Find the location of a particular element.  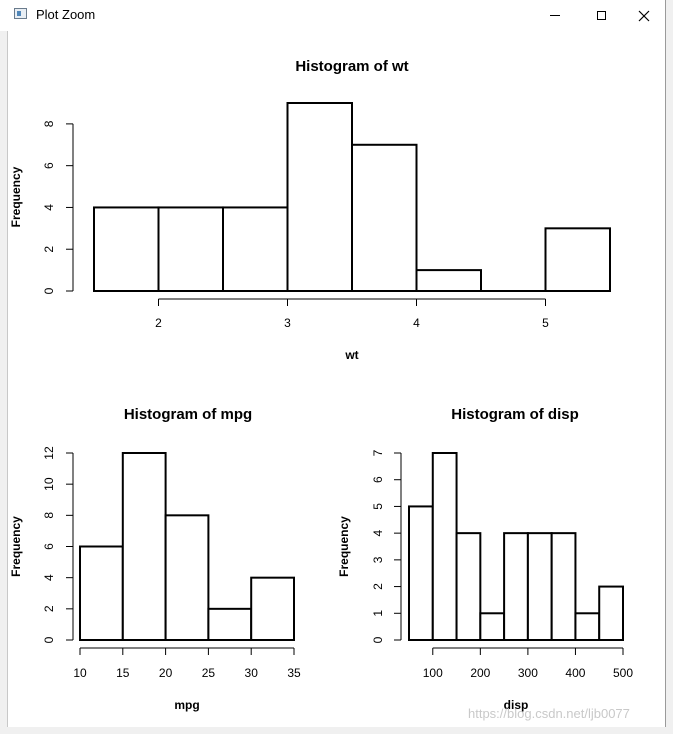

y-tick-label: 12 is located at coordinates (49, 453).